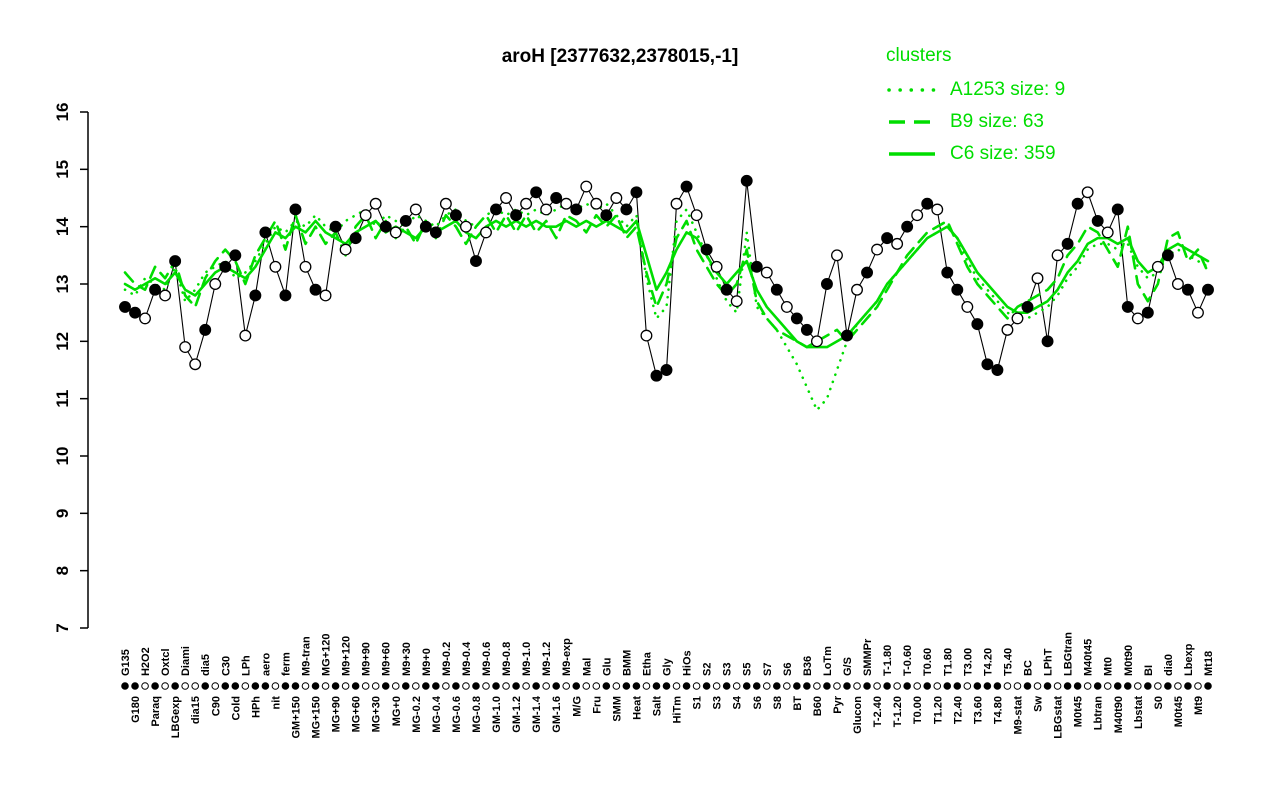  What do you see at coordinates (427, 662) in the screenshot?
I see `x-axis-label: M9+0` at bounding box center [427, 662].